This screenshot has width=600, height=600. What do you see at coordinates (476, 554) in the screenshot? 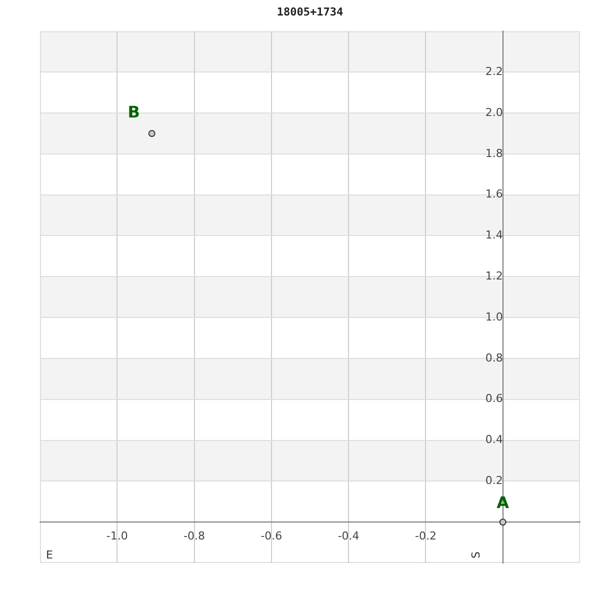
I see `annotation: S` at bounding box center [476, 554].